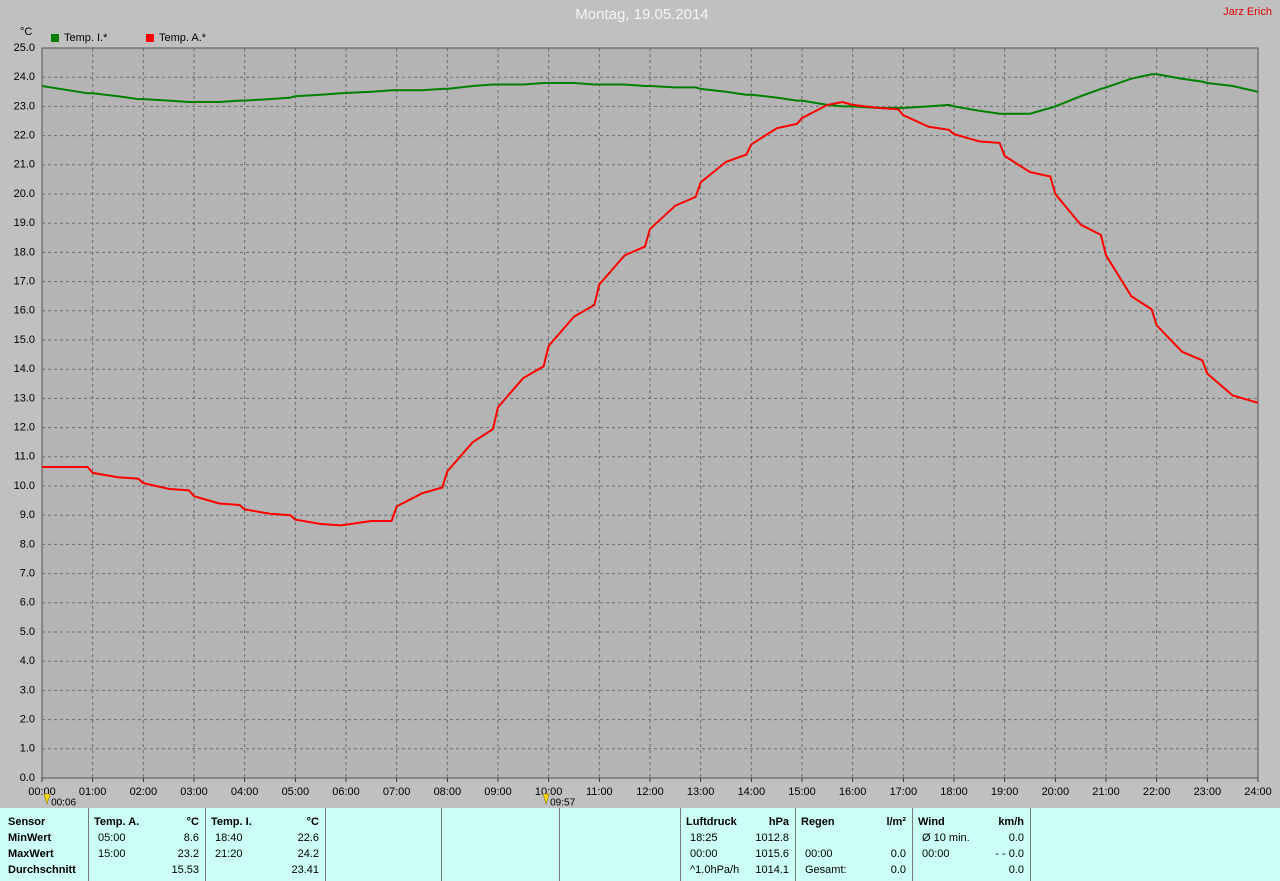  I want to click on y-tick-label: 19.0, so click(24, 223).